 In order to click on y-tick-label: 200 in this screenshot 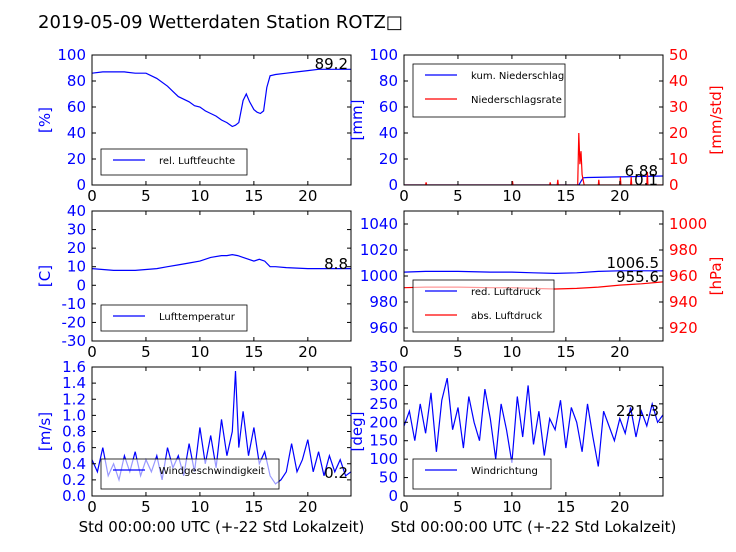, I will do `click(383, 422)`.